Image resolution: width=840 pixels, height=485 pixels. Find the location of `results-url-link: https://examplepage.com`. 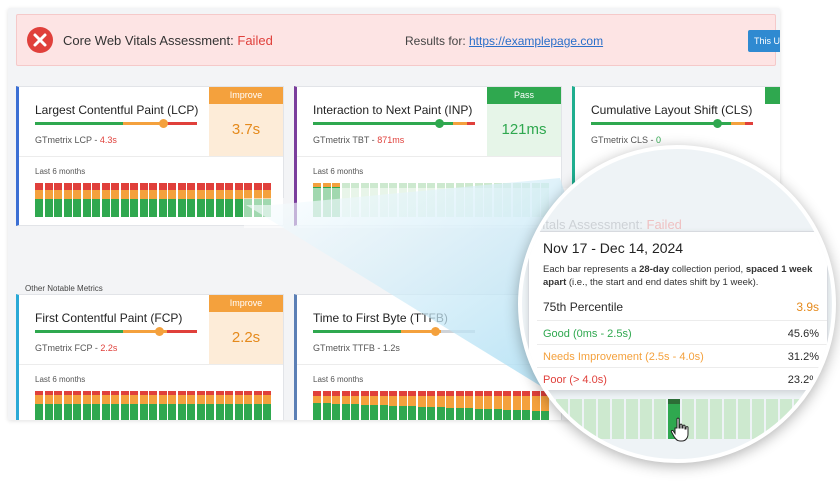

results-url-link: https://examplepage.com is located at coordinates (536, 41).